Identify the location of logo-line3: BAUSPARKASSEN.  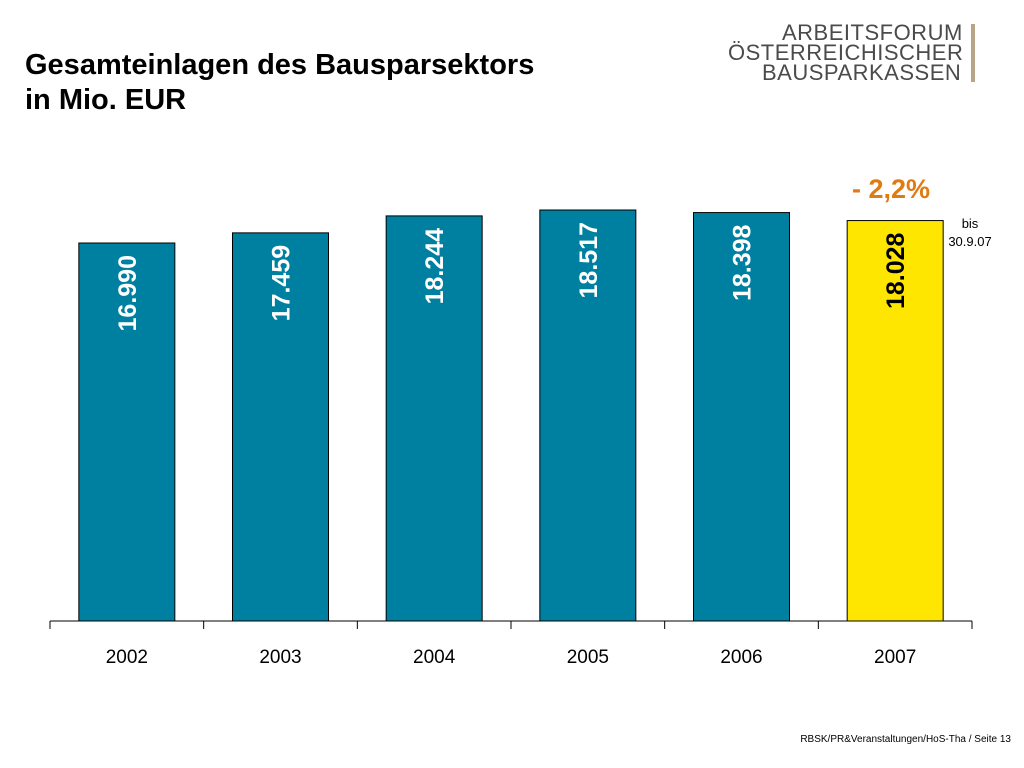
(862, 72).